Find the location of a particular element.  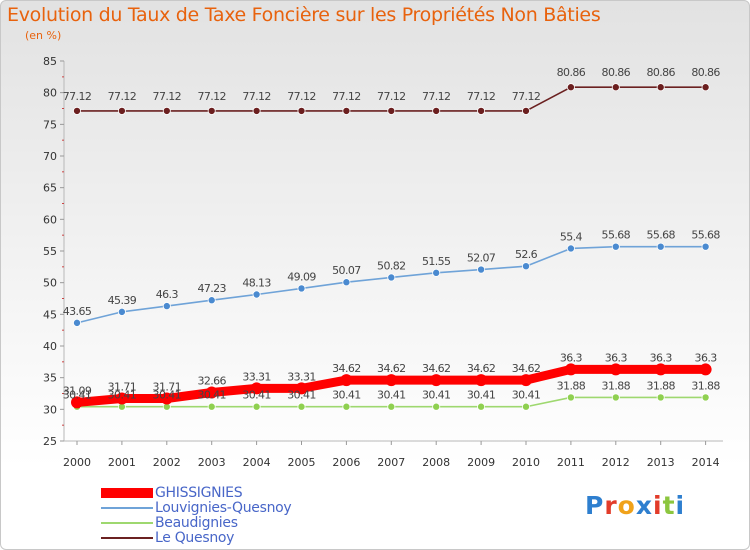

data-label-louvignies-quesnoy: 52.07 is located at coordinates (481, 258).